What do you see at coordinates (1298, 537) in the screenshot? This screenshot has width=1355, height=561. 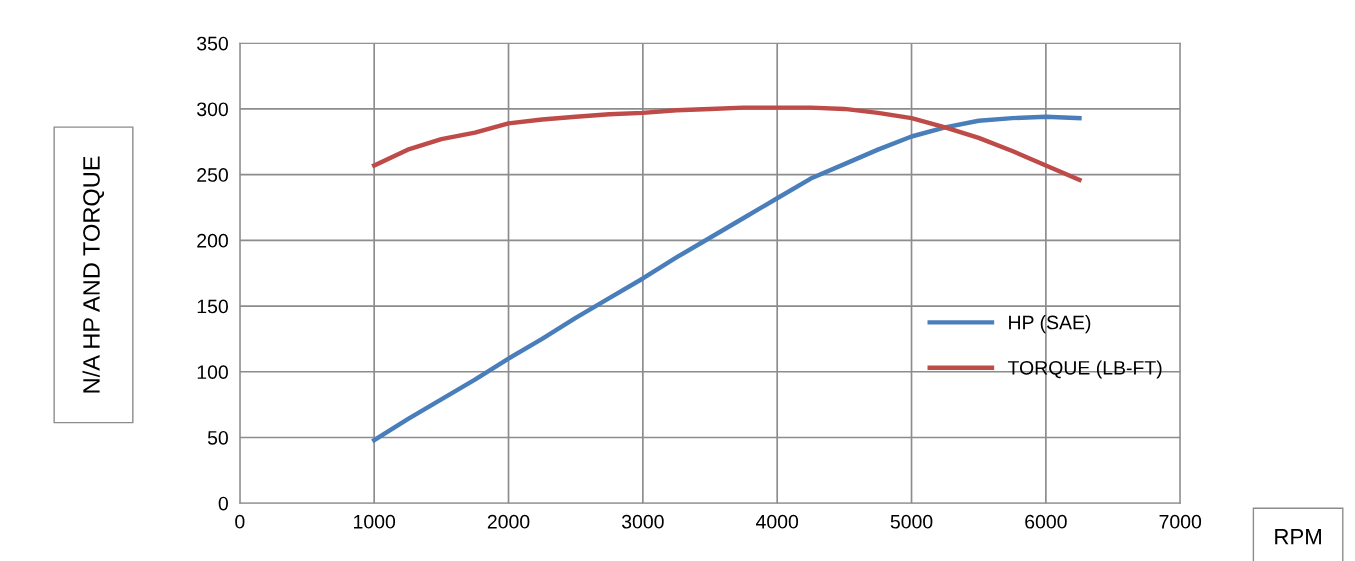 I see `x-axis-title: RPM` at bounding box center [1298, 537].